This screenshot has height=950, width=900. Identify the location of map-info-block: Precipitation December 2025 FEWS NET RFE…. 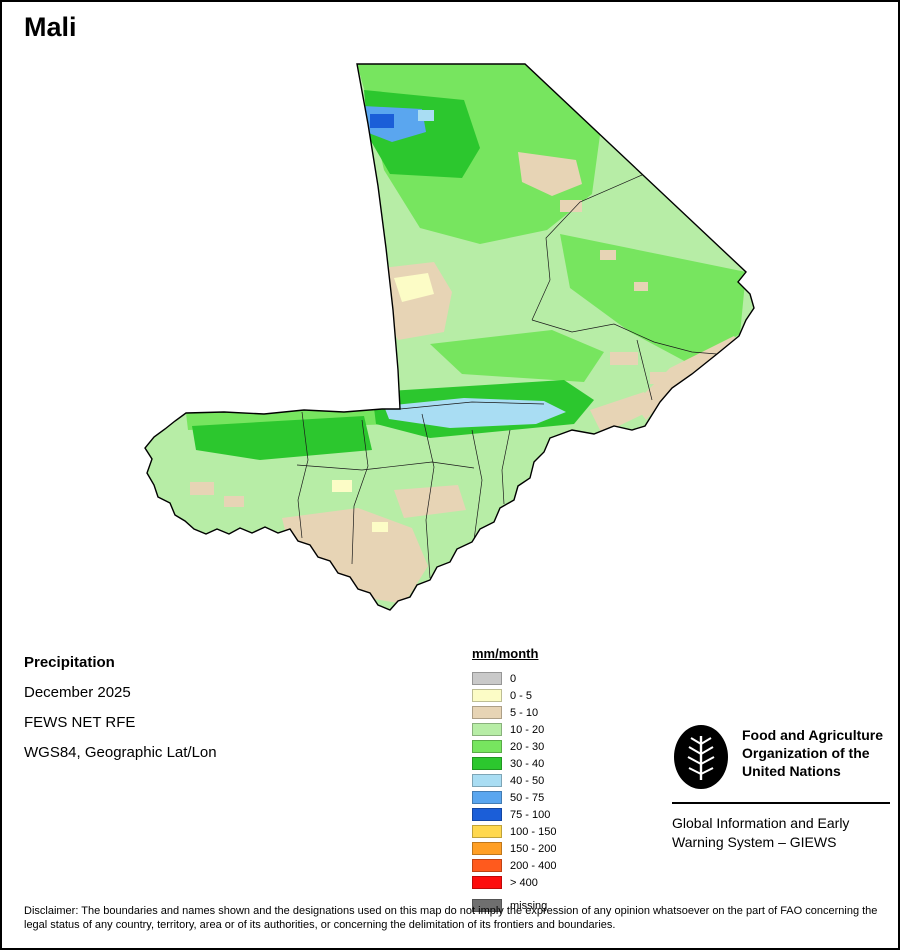
(120, 708).